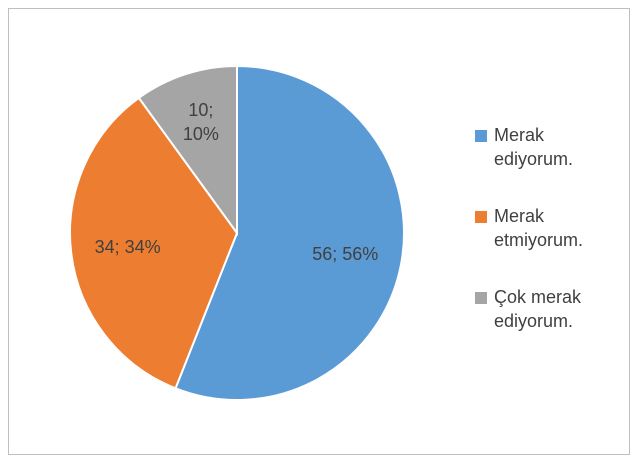 Image resolution: width=638 pixels, height=465 pixels. What do you see at coordinates (200, 121) in the screenshot?
I see `data-label: 10; 10%` at bounding box center [200, 121].